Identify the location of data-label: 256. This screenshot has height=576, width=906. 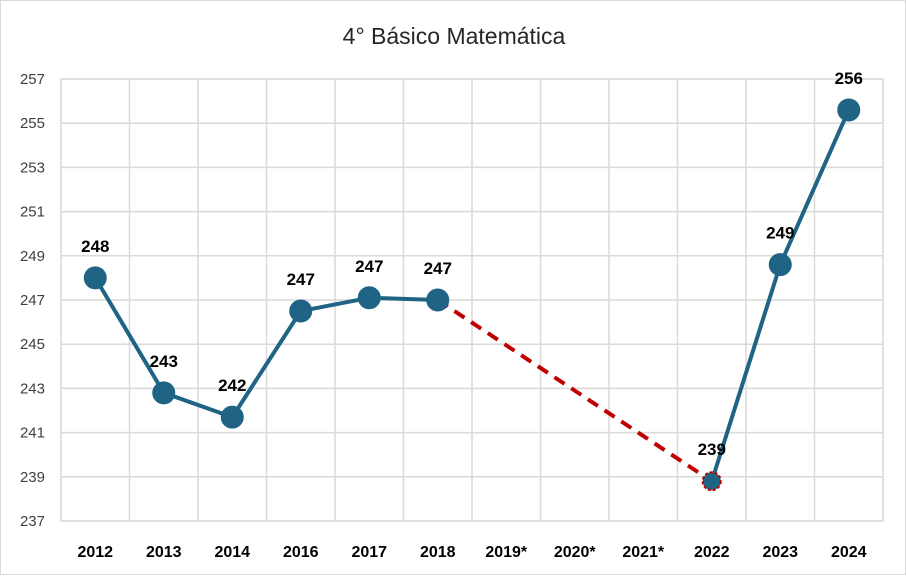
(849, 78).